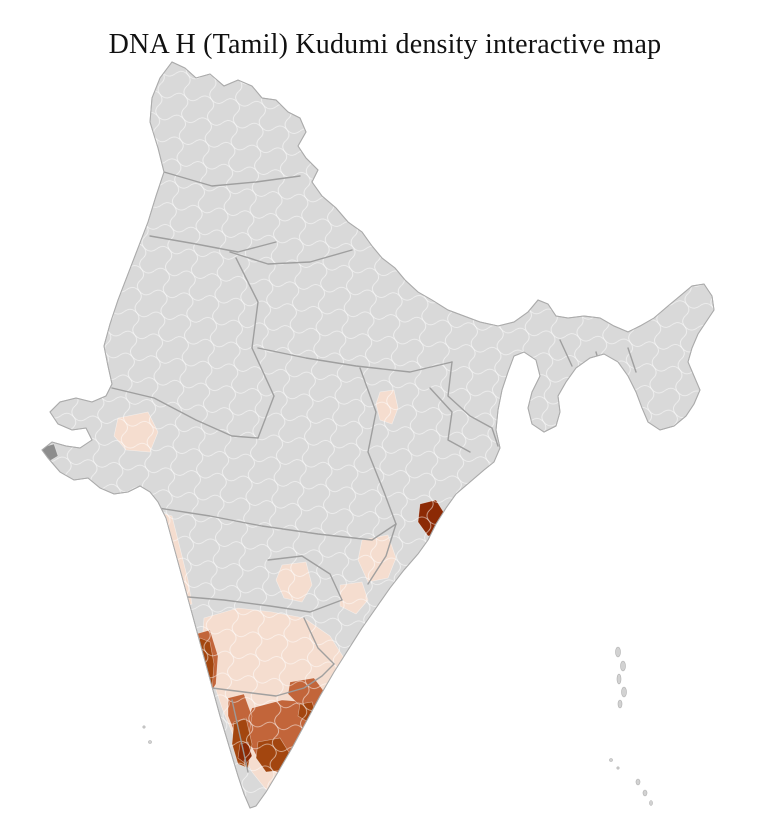 This screenshot has width=770, height=814. Describe the element at coordinates (527, 450) in the screenshot. I see `east-coast-dark-district` at that location.